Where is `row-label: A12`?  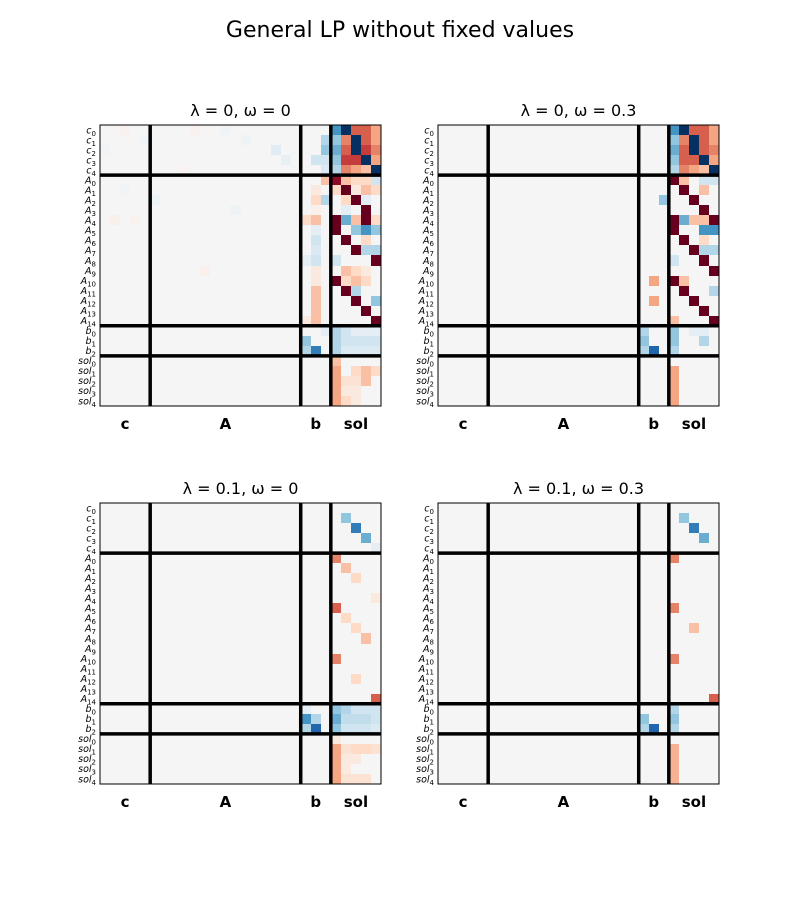 row-label: A12 is located at coordinates (88, 680).